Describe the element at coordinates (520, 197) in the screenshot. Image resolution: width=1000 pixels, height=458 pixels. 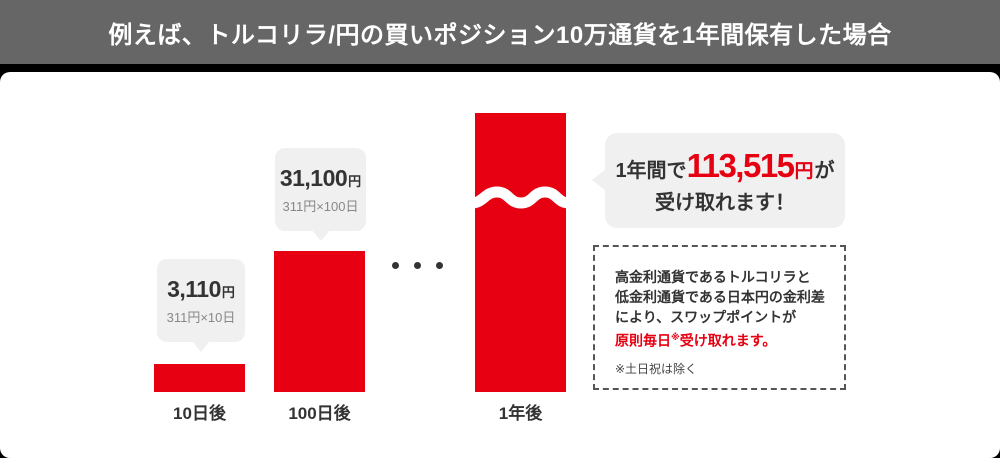
I see `wave-break-icon` at that location.